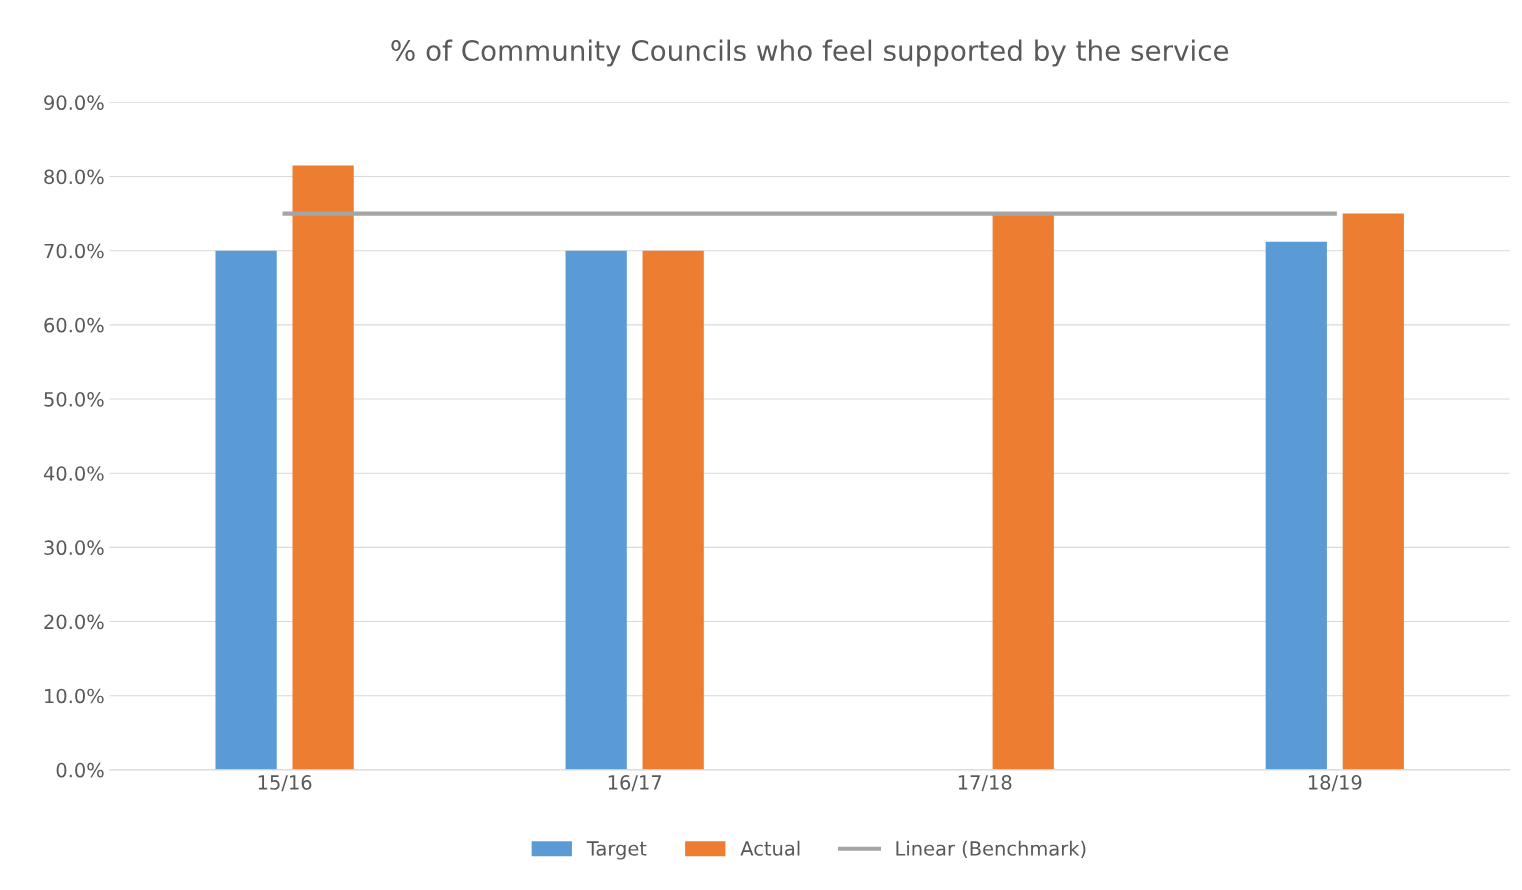  What do you see at coordinates (74, 325) in the screenshot?
I see `y-tick-label: 60.0%` at bounding box center [74, 325].